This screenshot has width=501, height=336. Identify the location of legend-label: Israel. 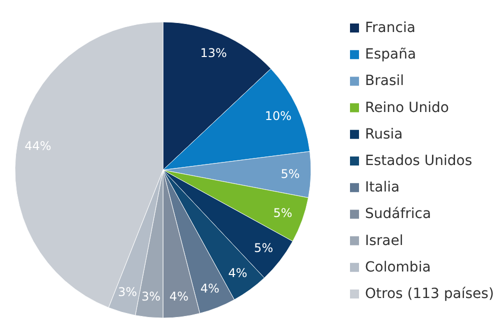
(384, 240).